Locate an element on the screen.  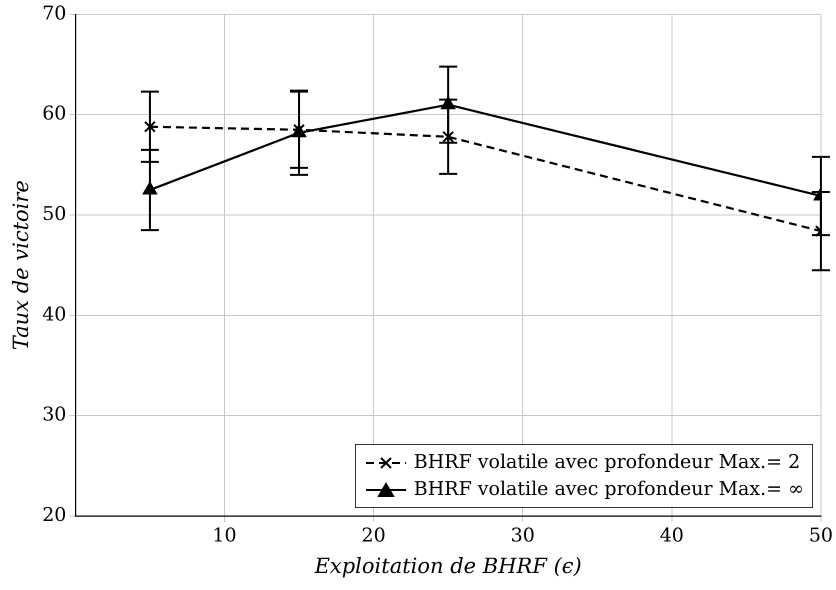
y-axis-title: Taux de victoire is located at coordinates (21, 265).